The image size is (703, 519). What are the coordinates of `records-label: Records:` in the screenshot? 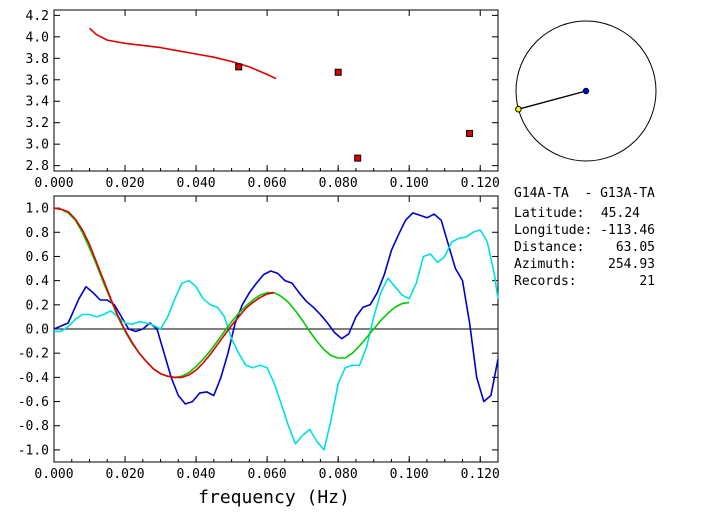 It's located at (545, 281).